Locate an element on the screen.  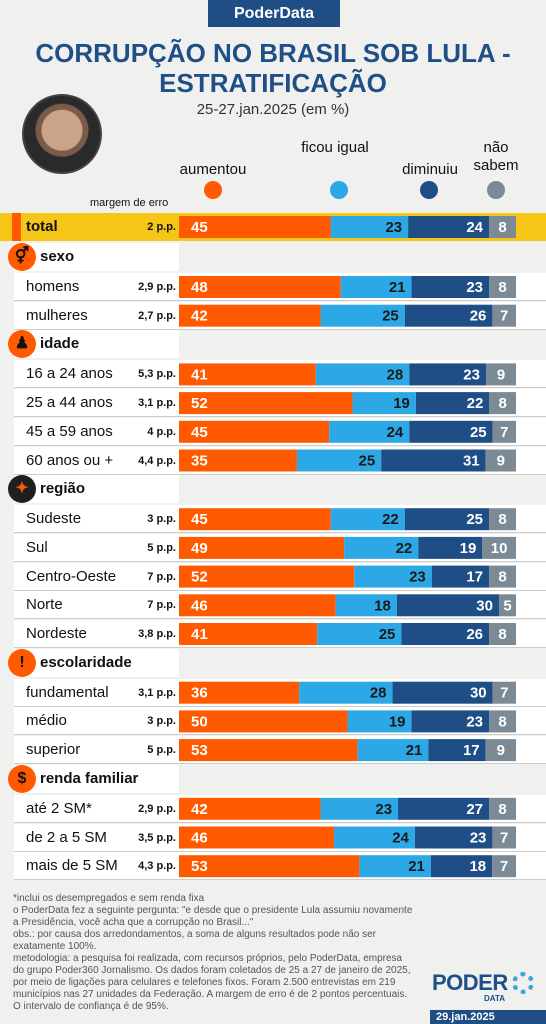
row-label: de 2 a 5 SM is located at coordinates (66, 837).